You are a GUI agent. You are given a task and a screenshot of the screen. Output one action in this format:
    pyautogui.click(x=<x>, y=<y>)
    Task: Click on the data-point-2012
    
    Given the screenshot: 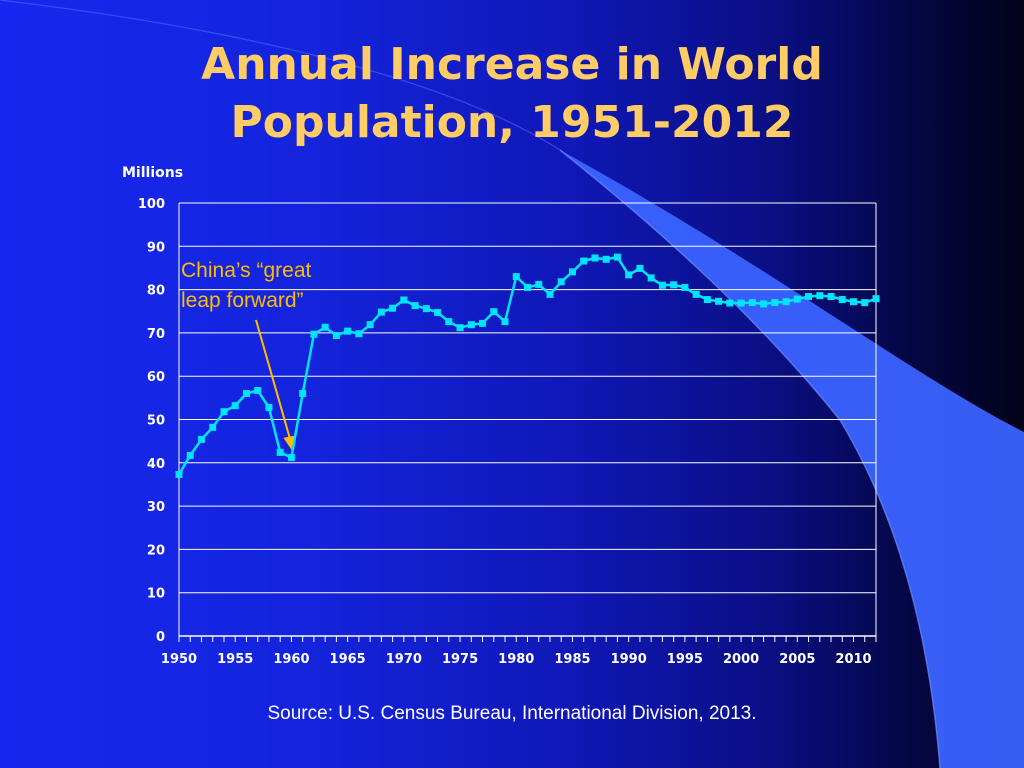 What is the action you would take?
    pyautogui.click(x=876, y=299)
    